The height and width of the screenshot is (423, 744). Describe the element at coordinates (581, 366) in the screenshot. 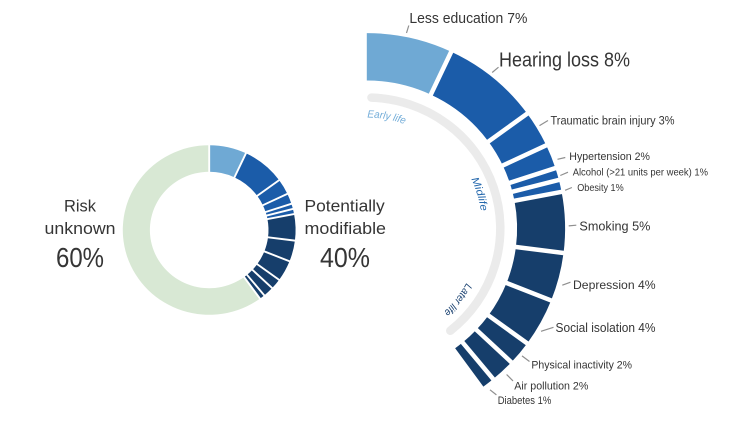

I see `svg-text: Physical inactivity 2%` at that location.